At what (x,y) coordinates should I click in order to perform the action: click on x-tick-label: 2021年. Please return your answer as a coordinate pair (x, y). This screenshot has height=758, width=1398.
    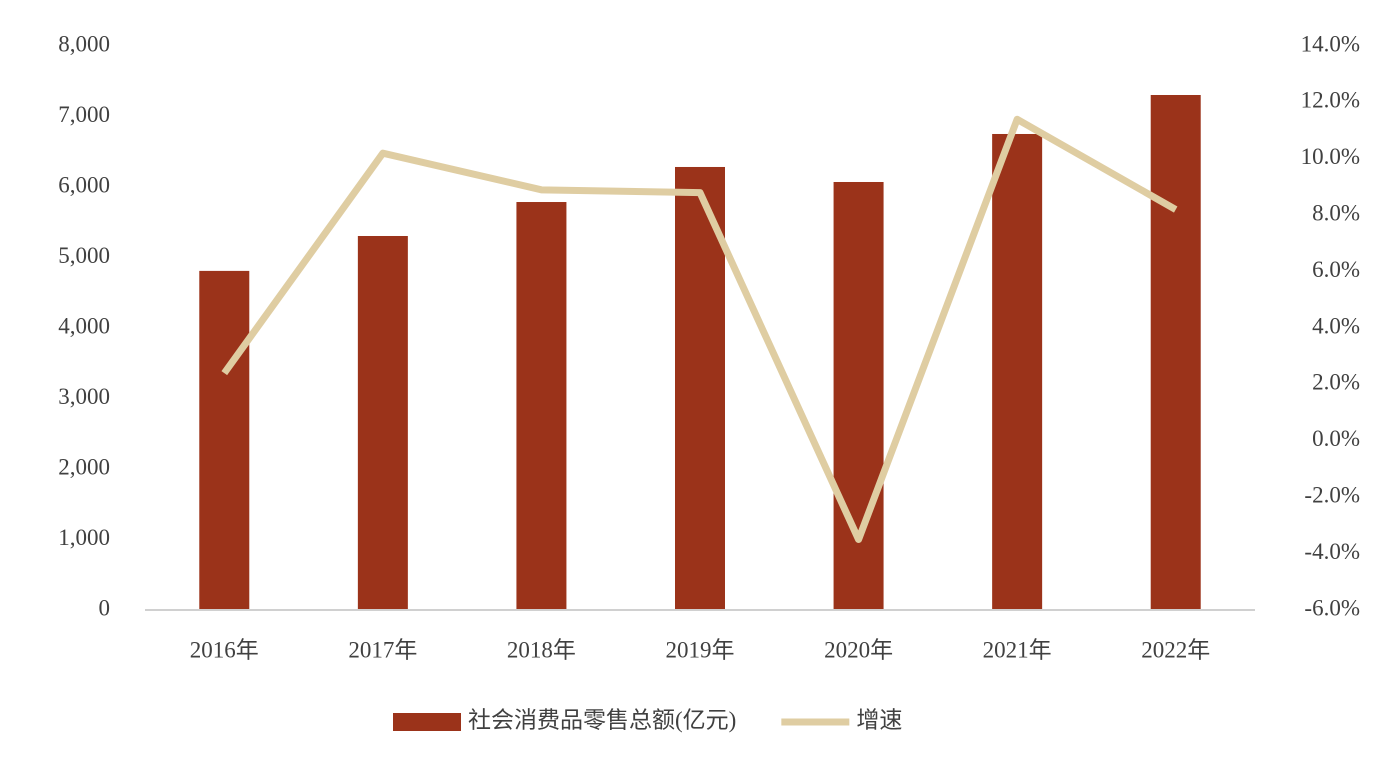
    Looking at the image, I should click on (1017, 649).